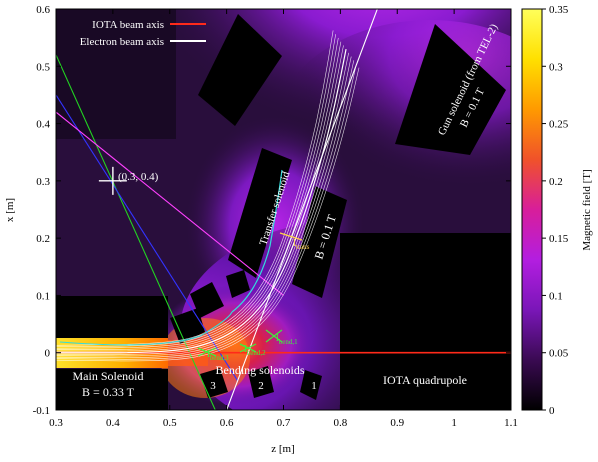 This screenshot has width=598, height=462. I want to click on legend-iota-label: IOTA beam axis, so click(128, 25).